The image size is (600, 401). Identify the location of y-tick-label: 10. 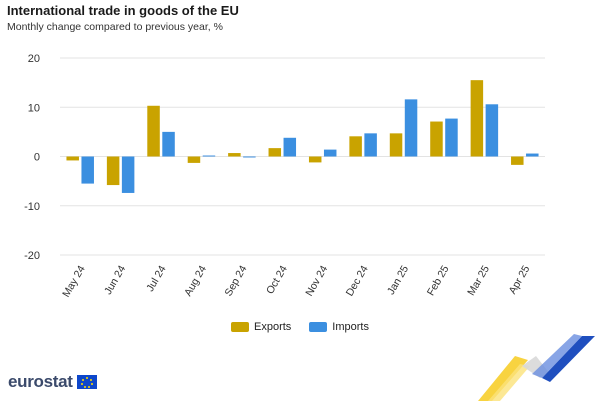
(34, 108).